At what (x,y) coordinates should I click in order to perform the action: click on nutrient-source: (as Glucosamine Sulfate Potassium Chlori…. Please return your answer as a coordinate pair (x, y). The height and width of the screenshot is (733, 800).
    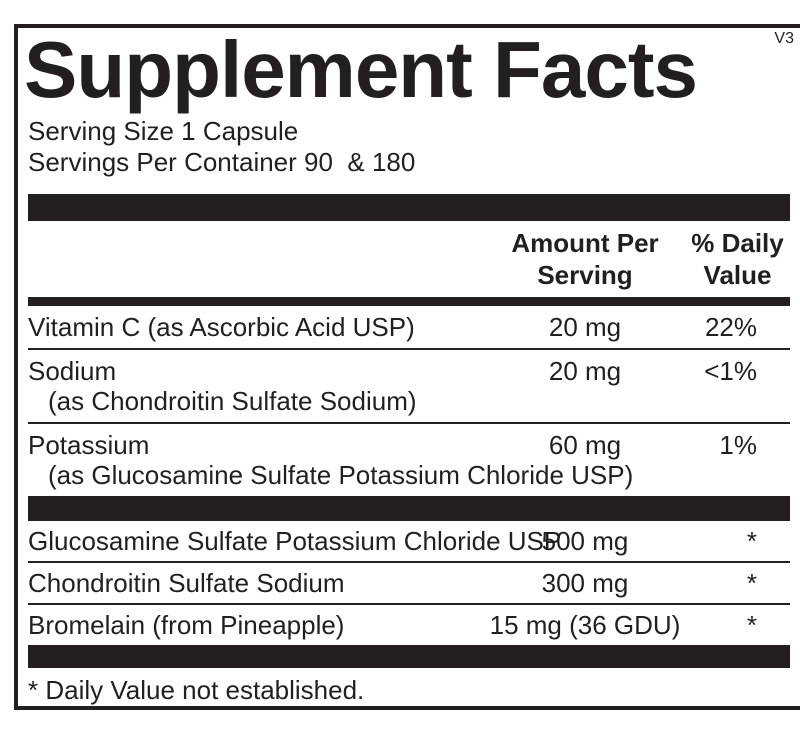
    Looking at the image, I should click on (341, 475).